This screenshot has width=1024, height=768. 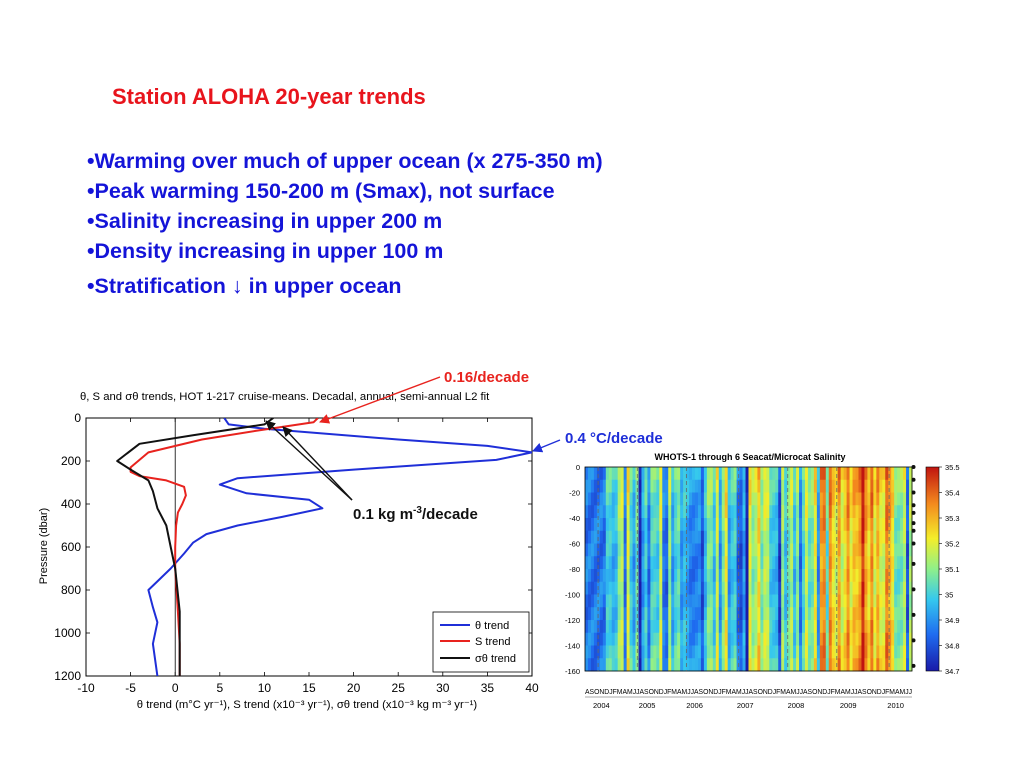 I want to click on sensor-depth-marker, so click(x=913, y=492).